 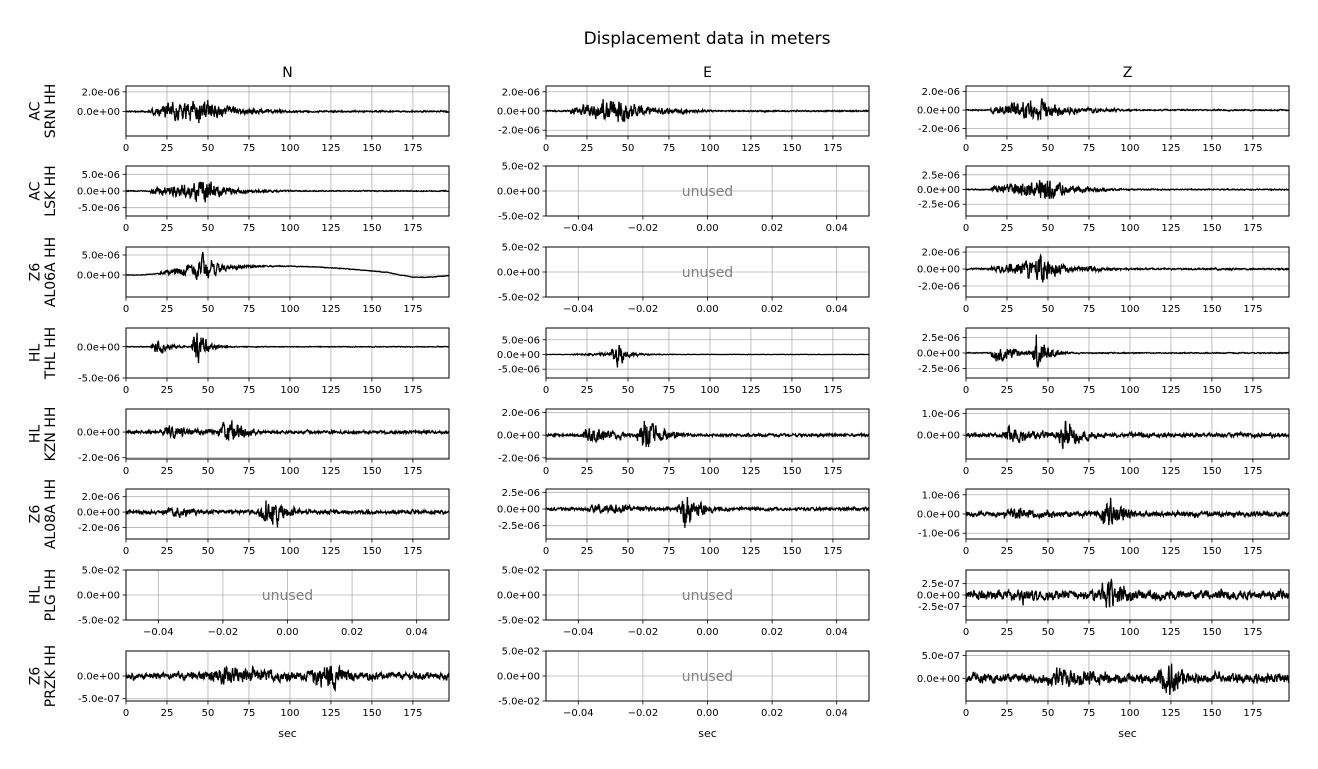 What do you see at coordinates (578, 632) in the screenshot?
I see `x-tick-label: −0.04` at bounding box center [578, 632].